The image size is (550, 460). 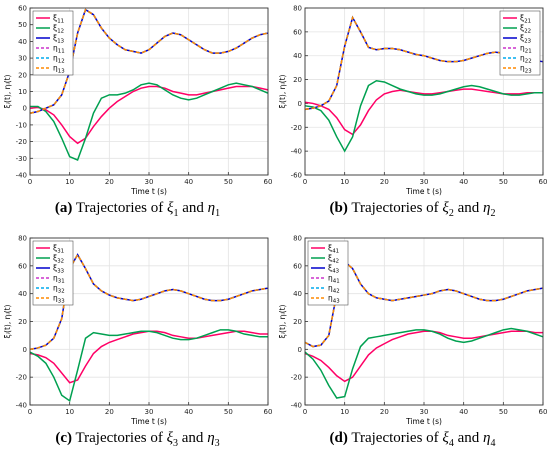 I want to click on legend-label: ξ22, so click(x=525, y=29).